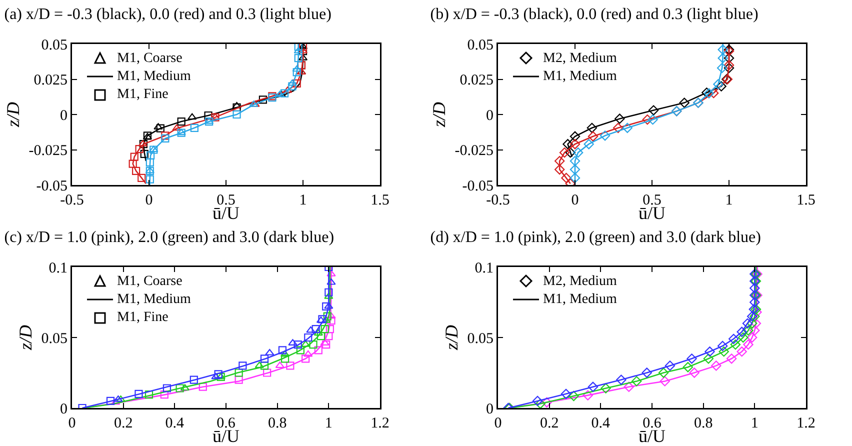 The width and height of the screenshot is (852, 446). I want to click on chart-title: (b) x/D = -0.3 (black), 0.0 (red) and 0.3 (light blue), so click(594, 14).